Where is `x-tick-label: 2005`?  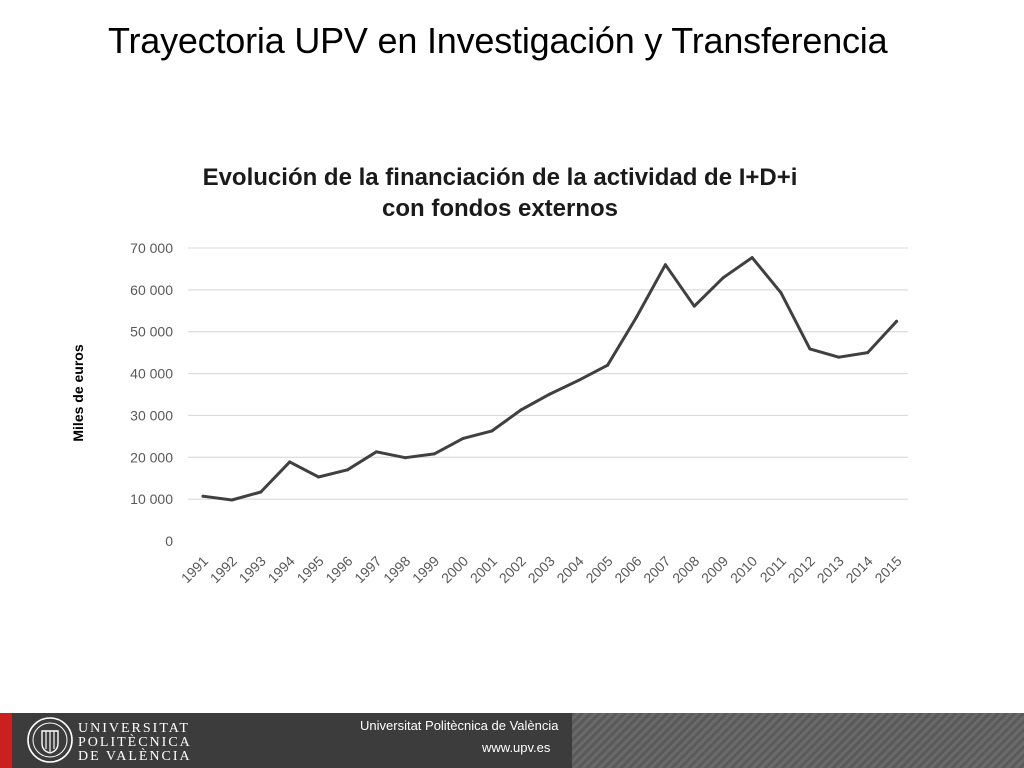
x-tick-label: 2005 is located at coordinates (598, 569).